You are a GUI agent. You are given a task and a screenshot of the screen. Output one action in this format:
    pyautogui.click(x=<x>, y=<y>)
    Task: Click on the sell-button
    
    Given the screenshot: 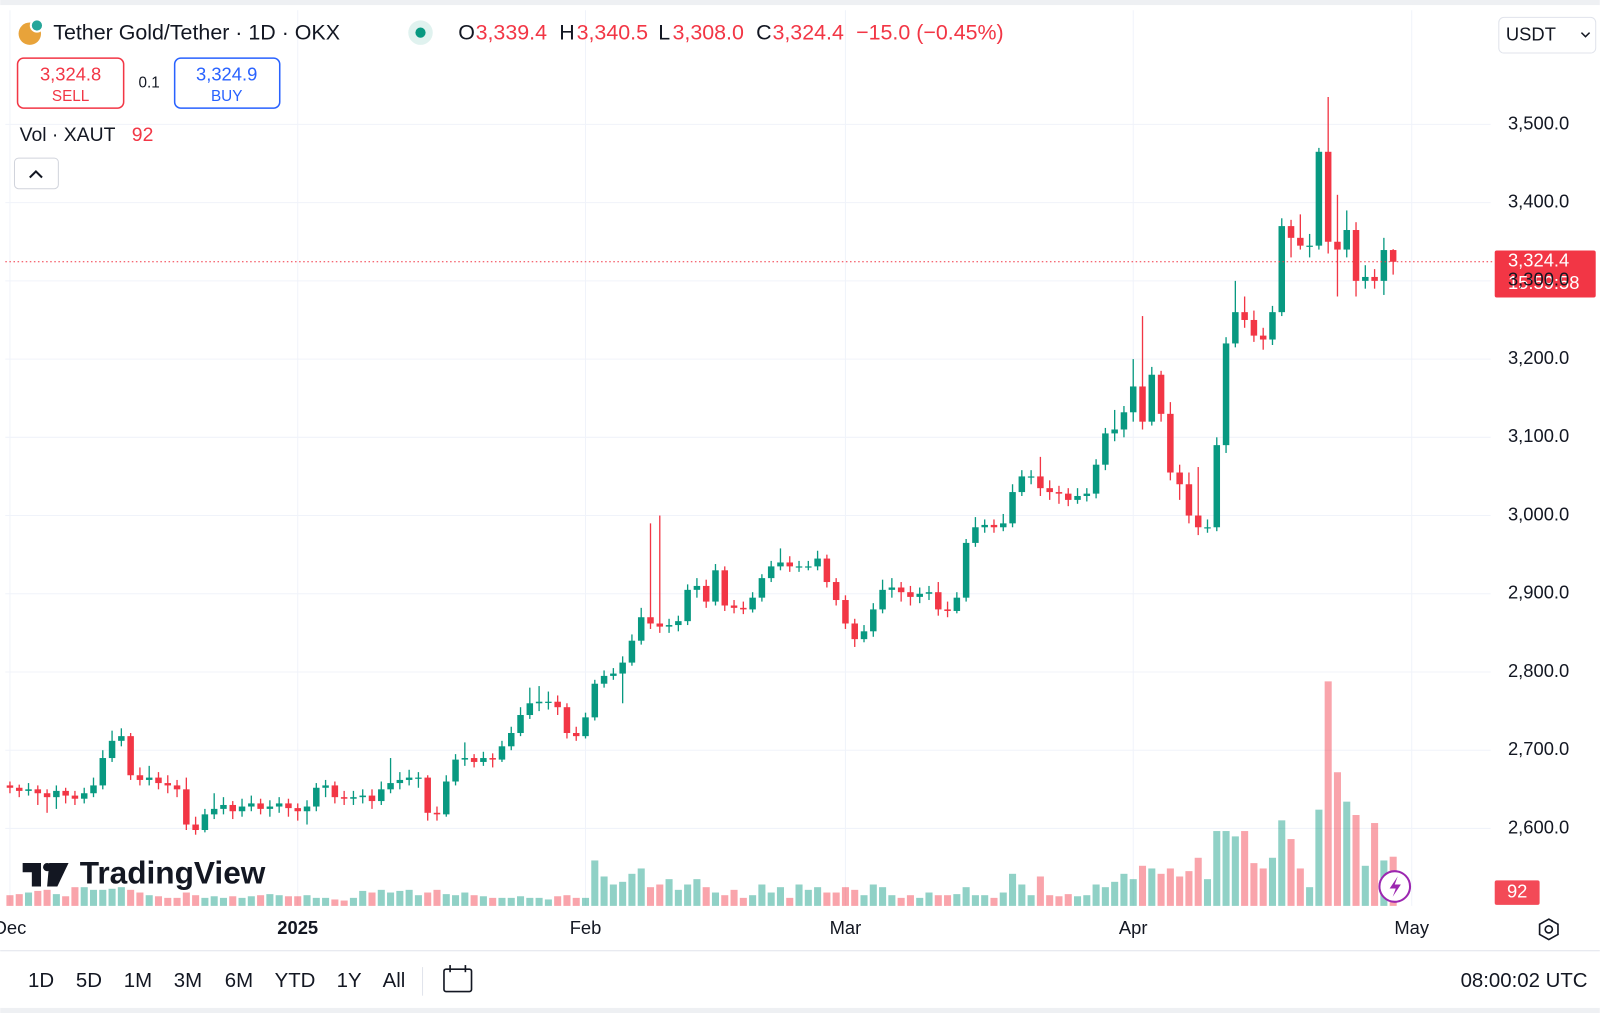 What is the action you would take?
    pyautogui.click(x=70, y=83)
    